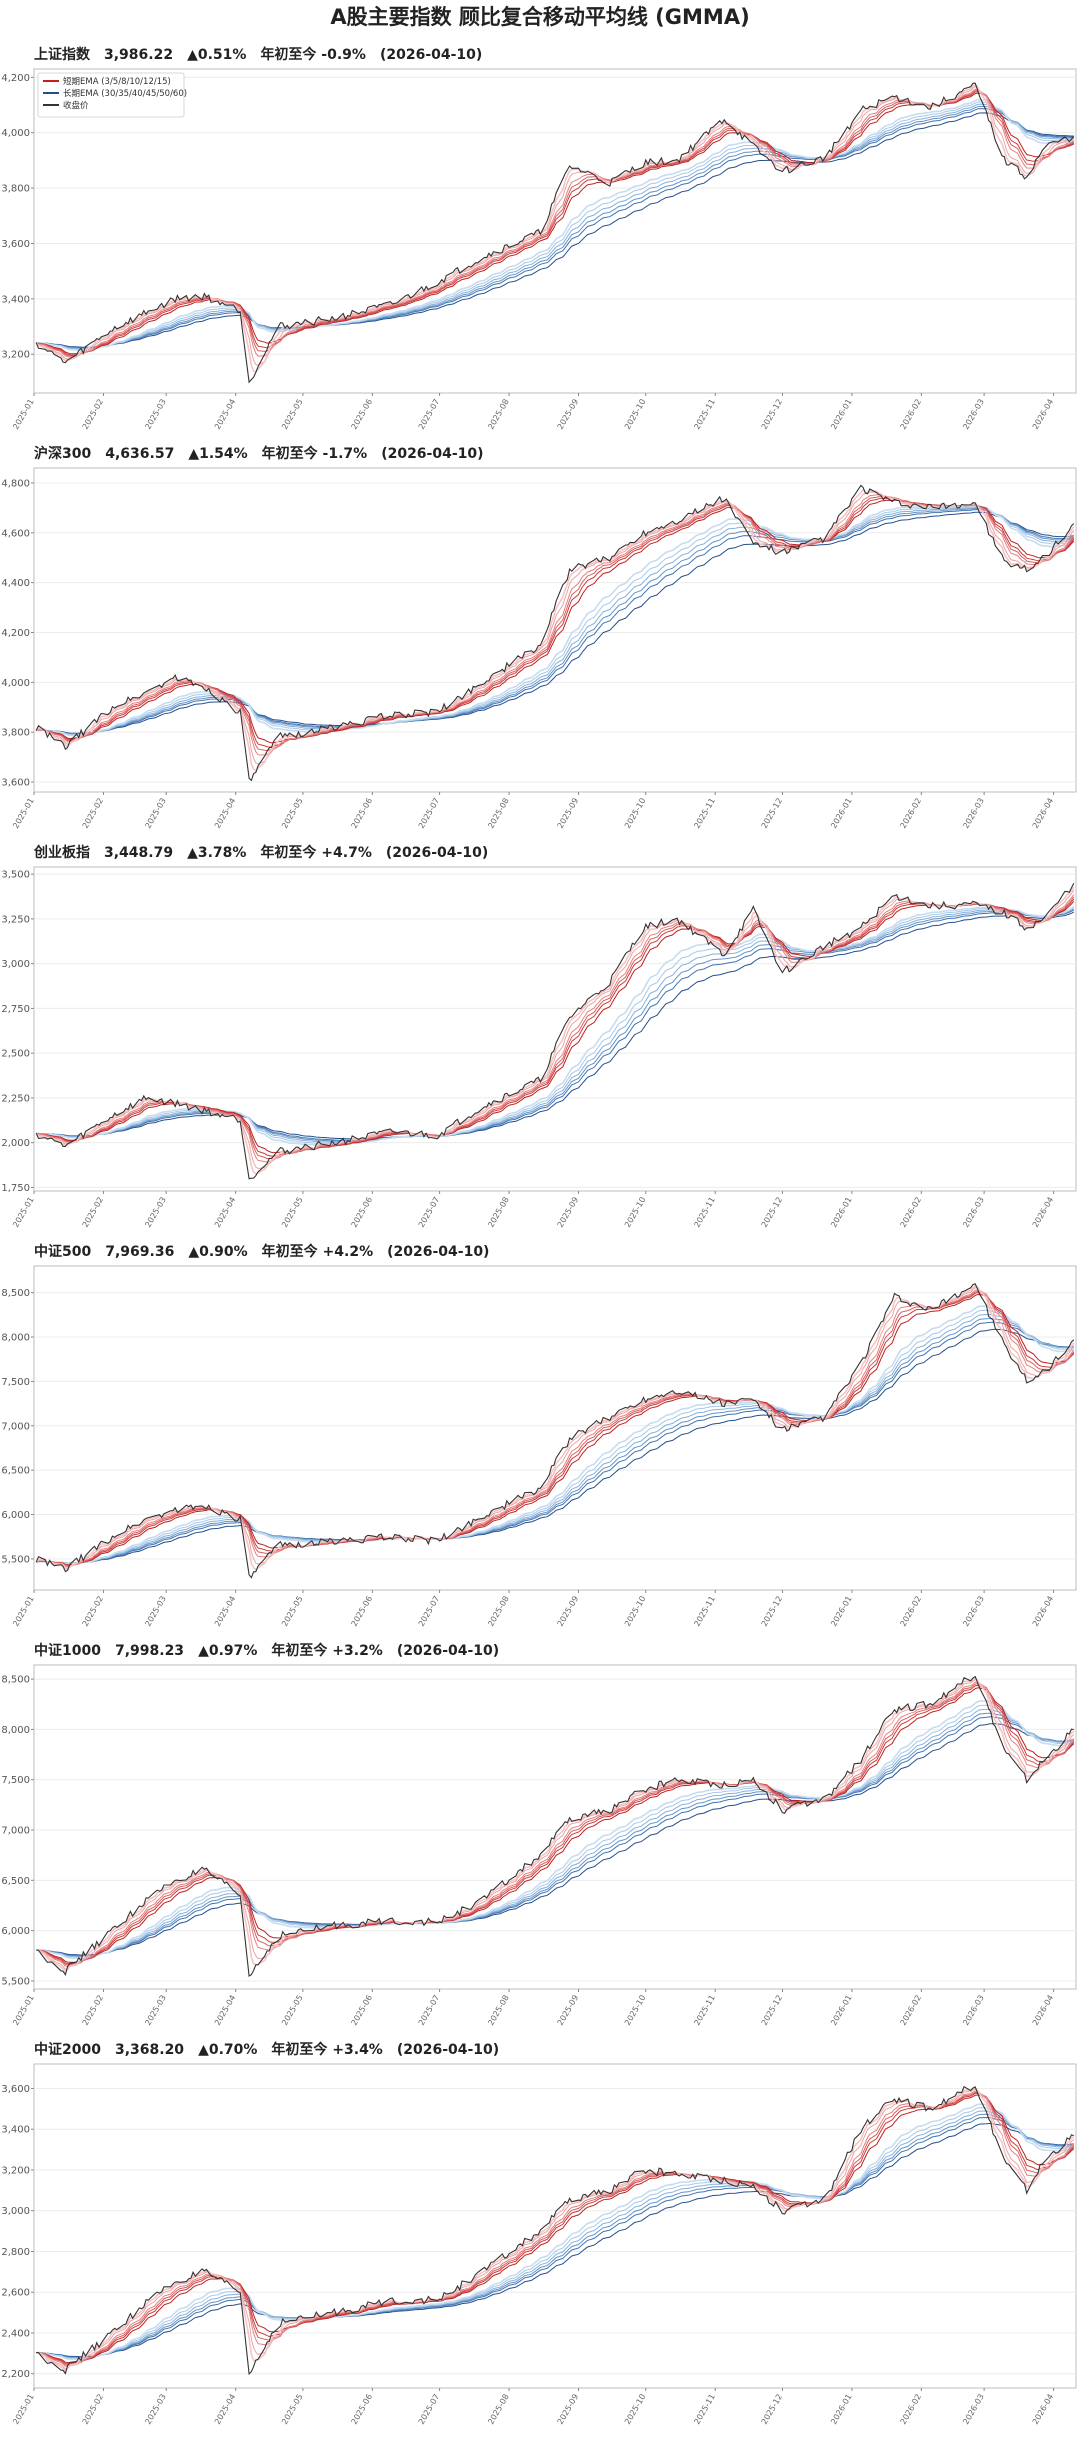 This screenshot has width=1080, height=2438. I want to click on x-tick-label: 2025-02, so click(93, 2409).